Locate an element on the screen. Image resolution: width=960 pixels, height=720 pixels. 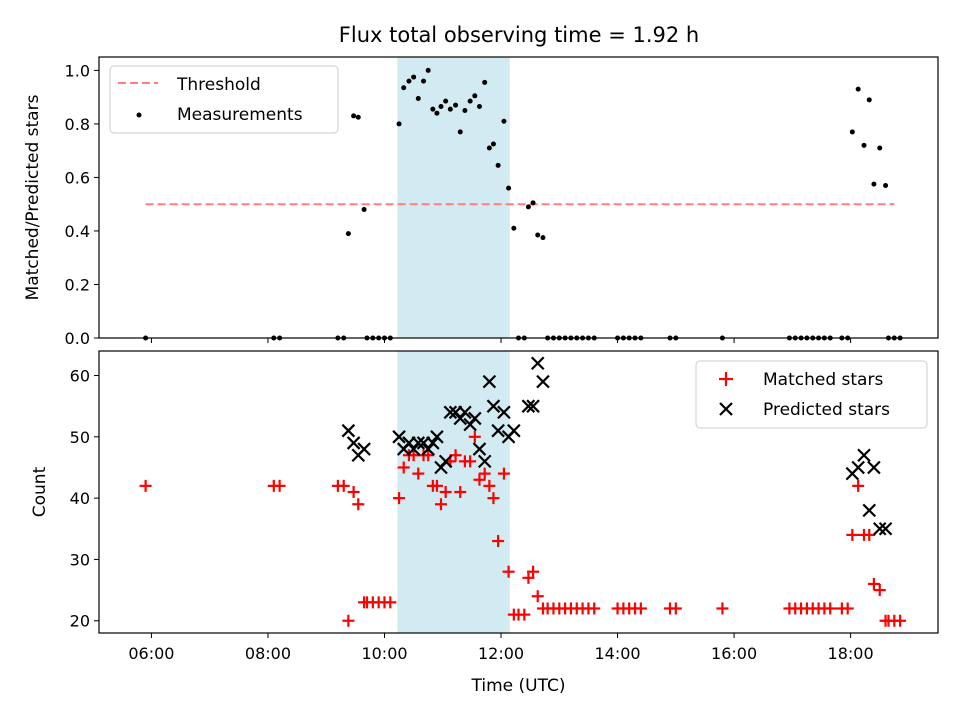
y-tick-label: 0.6 is located at coordinates (77, 177).